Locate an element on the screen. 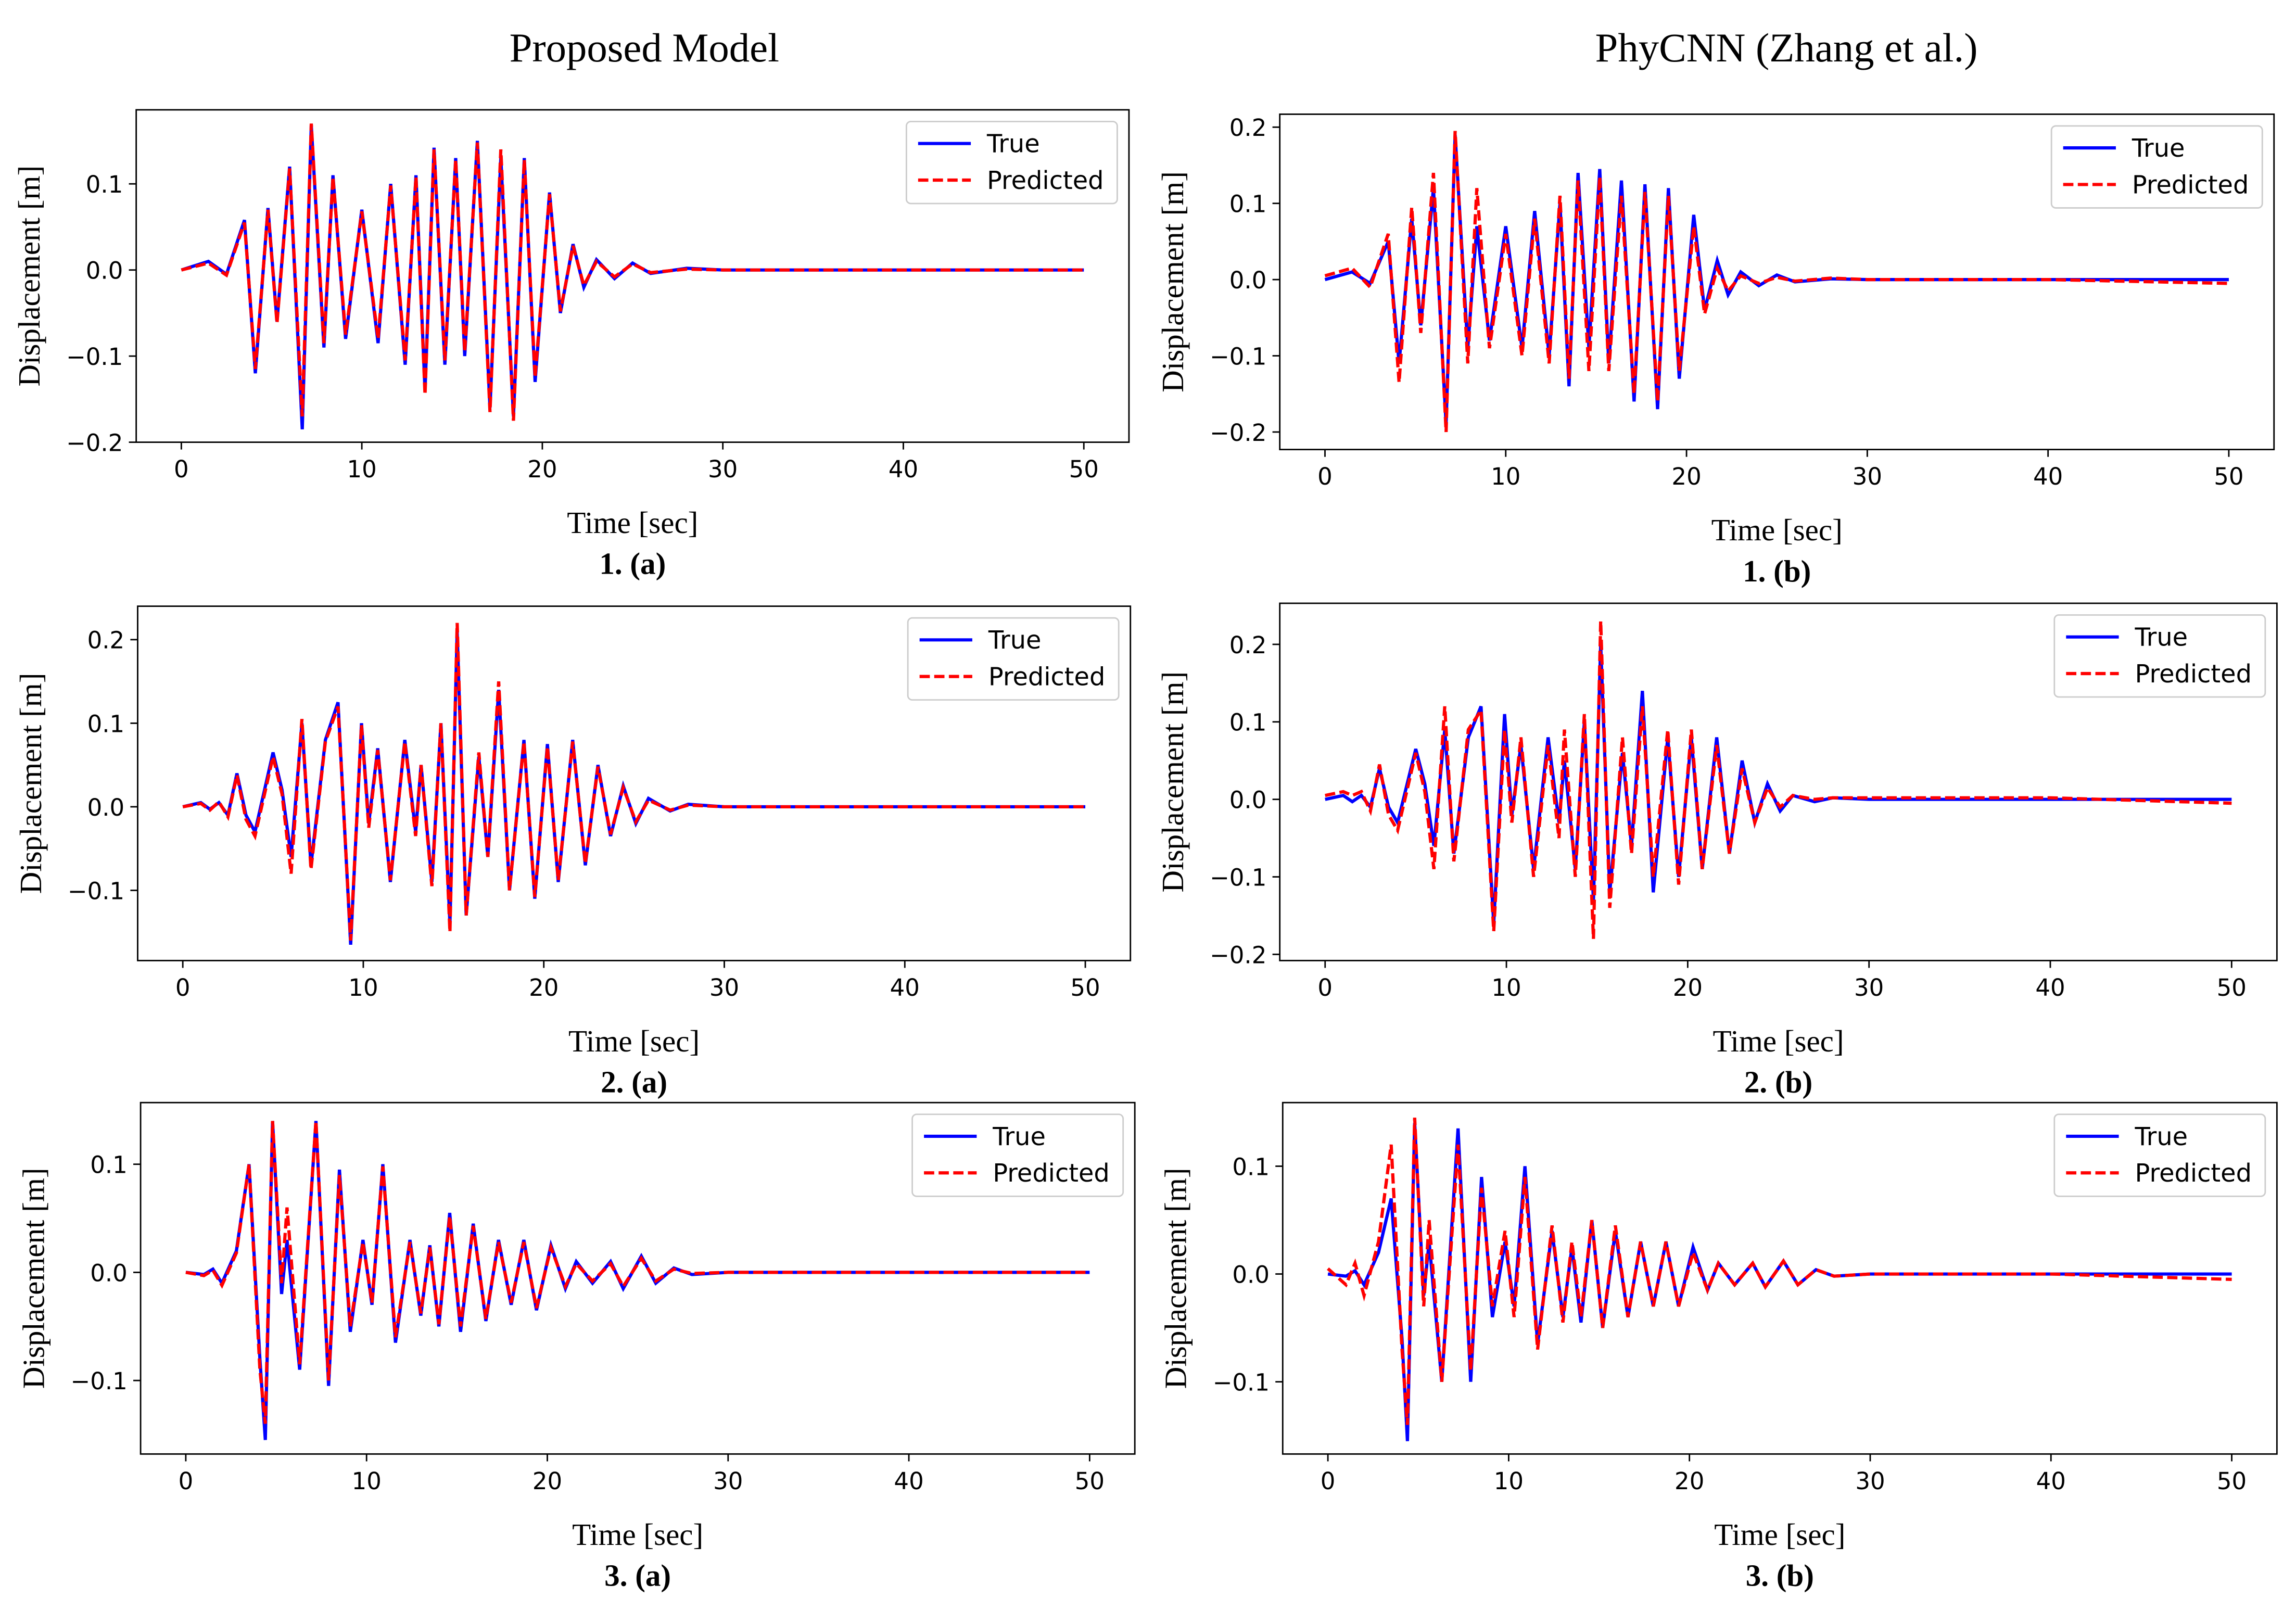  caption: 2. (a) is located at coordinates (634, 1082).